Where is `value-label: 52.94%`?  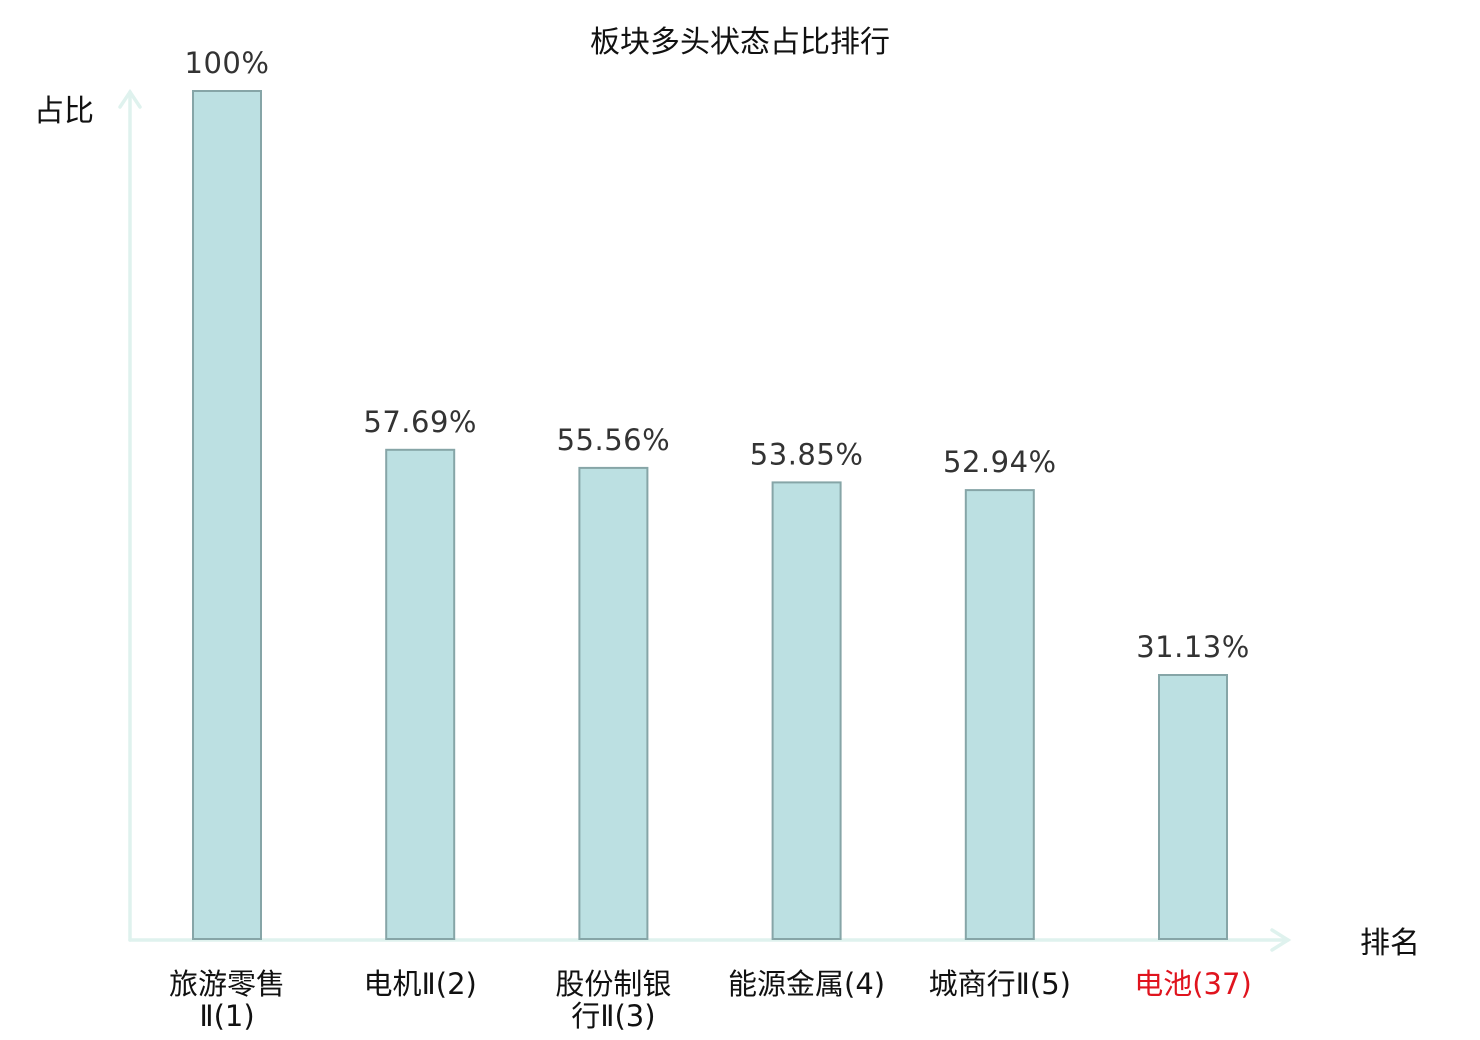
value-label: 52.94% is located at coordinates (1000, 462).